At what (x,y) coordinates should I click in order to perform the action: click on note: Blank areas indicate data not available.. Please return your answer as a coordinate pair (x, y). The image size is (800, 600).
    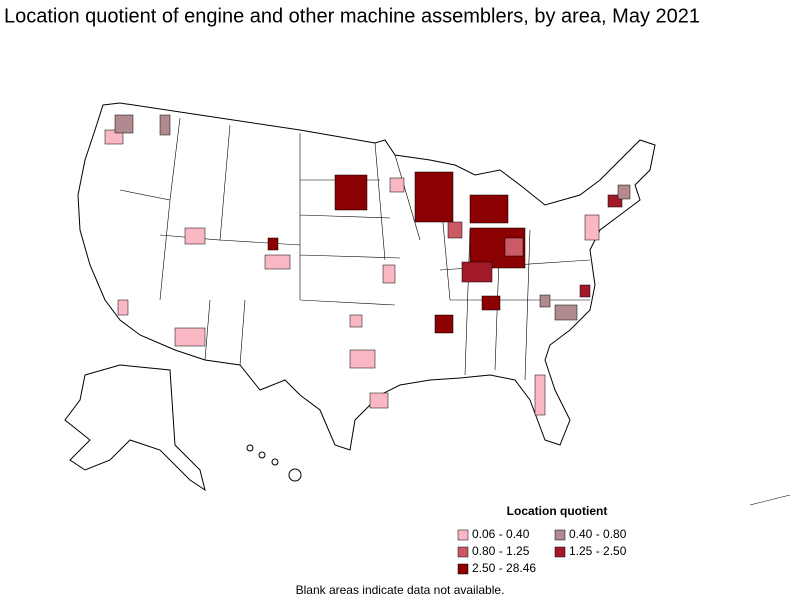
    Looking at the image, I should click on (400, 590).